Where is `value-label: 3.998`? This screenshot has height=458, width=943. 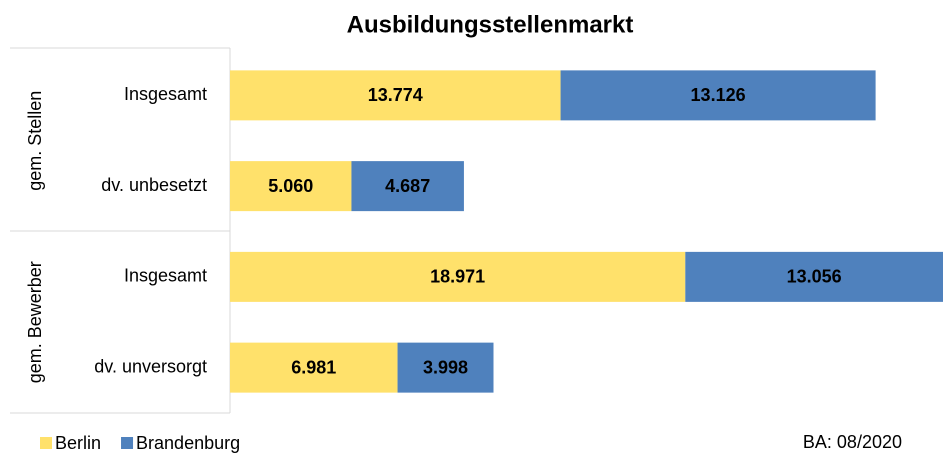
value-label: 3.998 is located at coordinates (445, 367).